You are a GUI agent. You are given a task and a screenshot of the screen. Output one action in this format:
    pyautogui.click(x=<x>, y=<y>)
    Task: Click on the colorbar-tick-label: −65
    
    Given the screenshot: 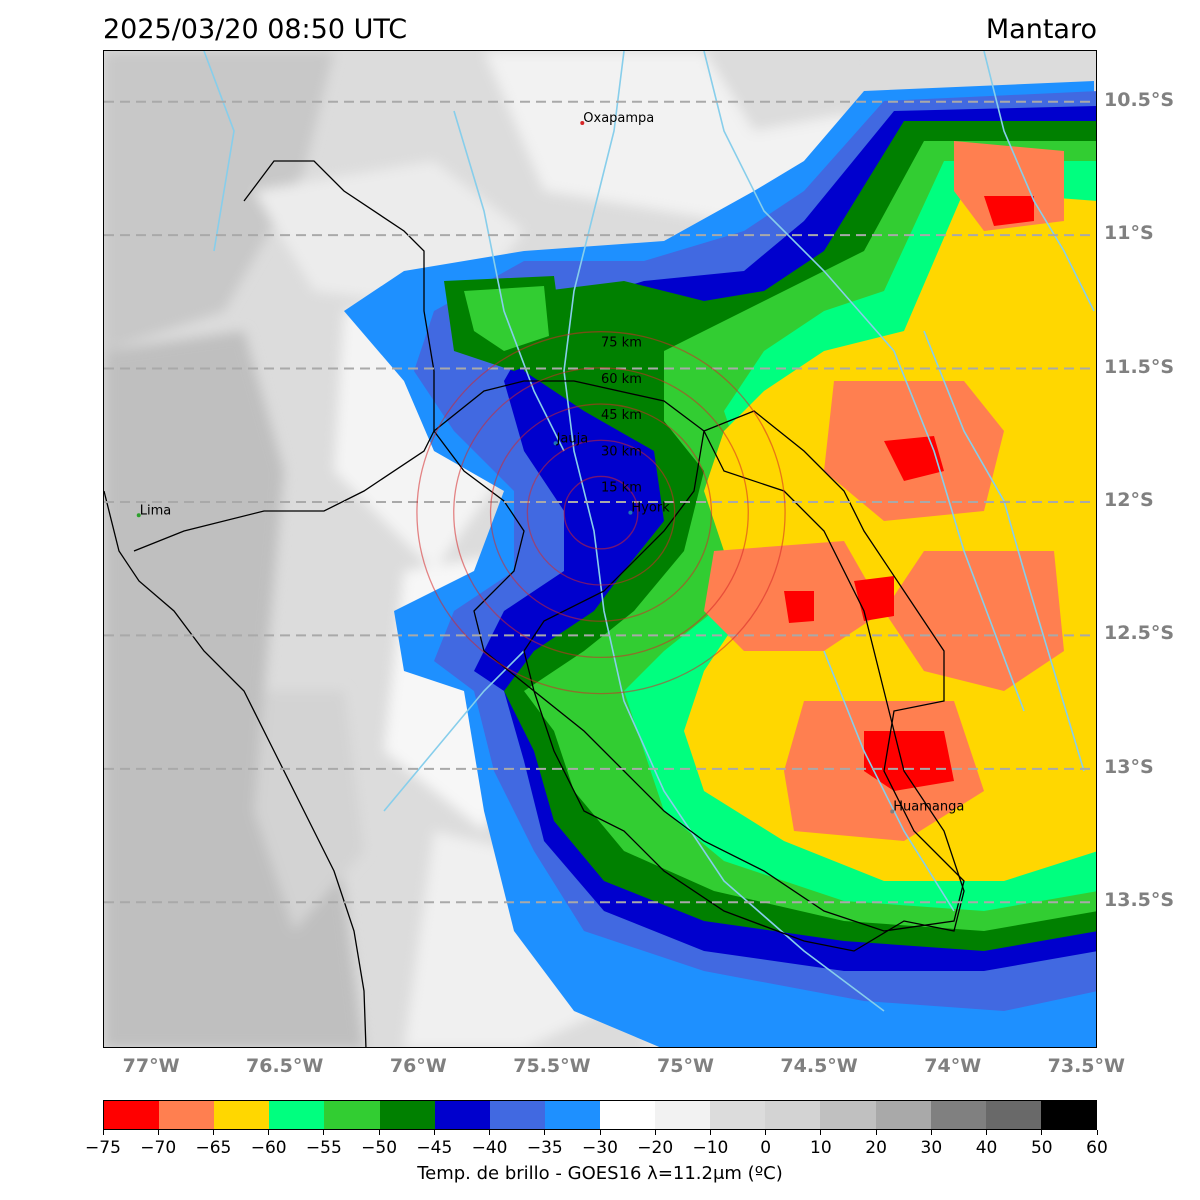 What is the action you would take?
    pyautogui.click(x=213, y=1148)
    